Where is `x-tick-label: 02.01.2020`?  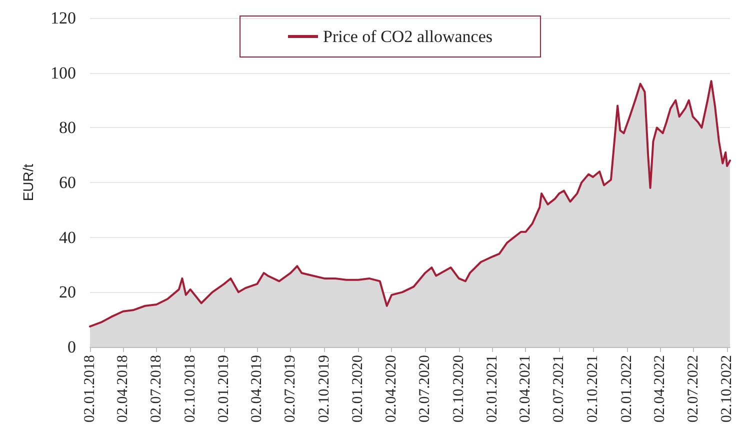 x-tick-label: 02.01.2020 is located at coordinates (358, 388).